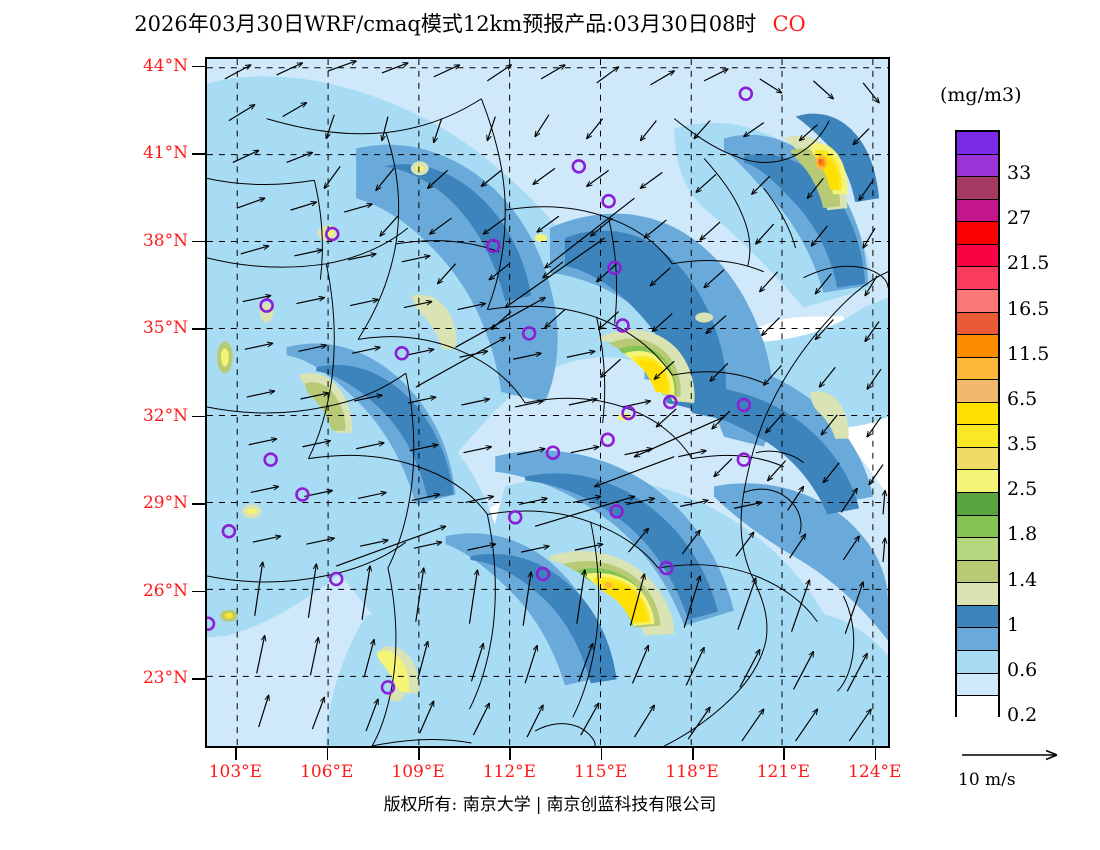  Describe the element at coordinates (165, 240) in the screenshot. I see `y-axis-tick-label: 38°N` at that location.